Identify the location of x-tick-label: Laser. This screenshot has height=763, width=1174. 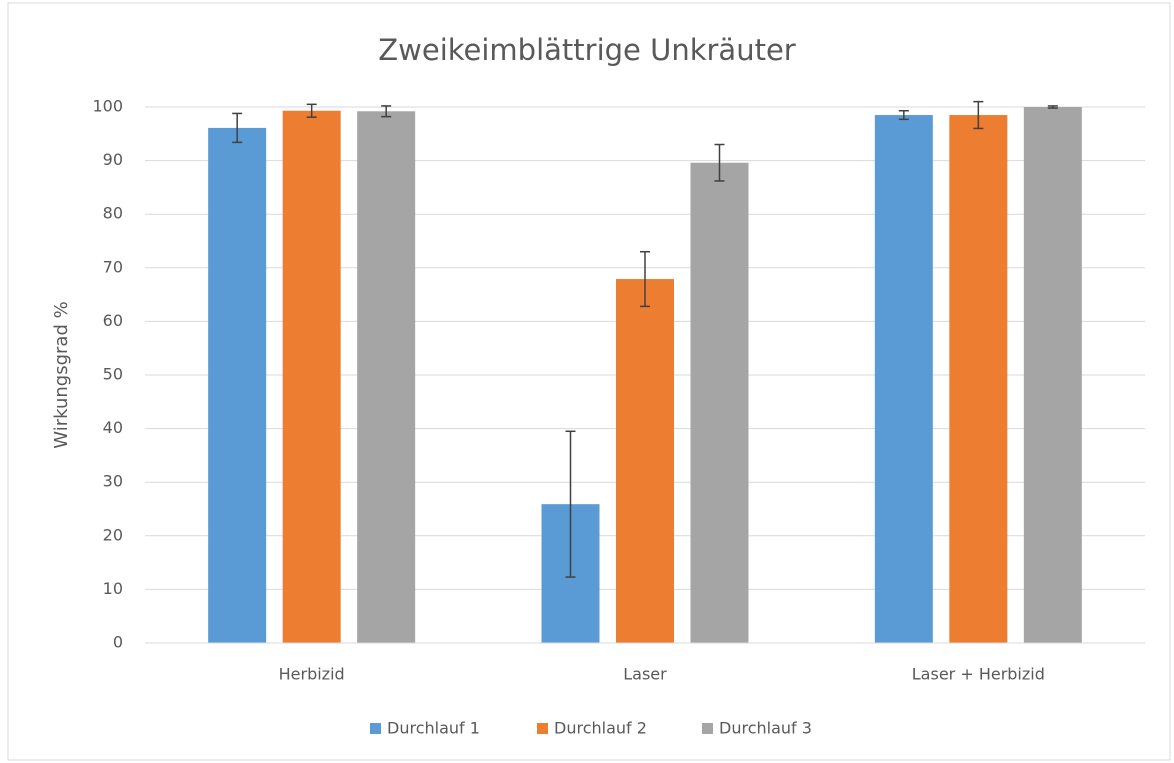
(645, 674).